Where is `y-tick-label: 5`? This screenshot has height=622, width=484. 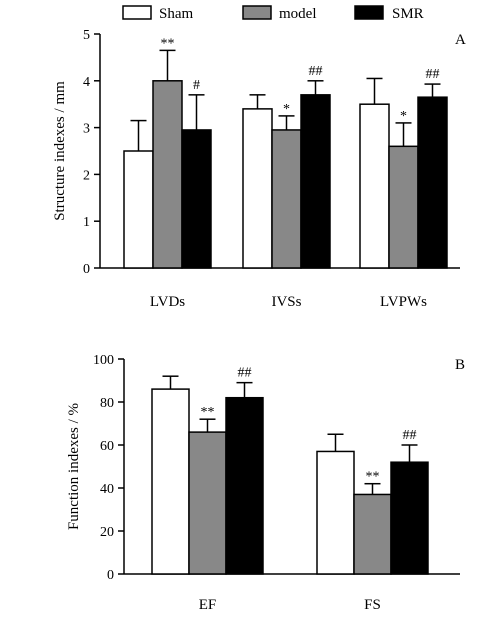
y-tick-label: 5 is located at coordinates (86, 35).